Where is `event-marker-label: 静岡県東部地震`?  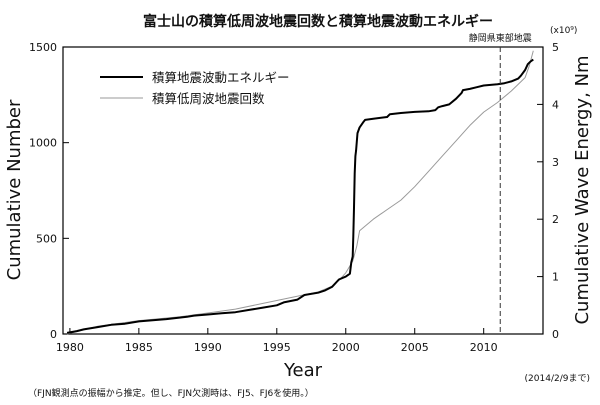
event-marker-label: 静岡県東部地震 is located at coordinates (500, 38).